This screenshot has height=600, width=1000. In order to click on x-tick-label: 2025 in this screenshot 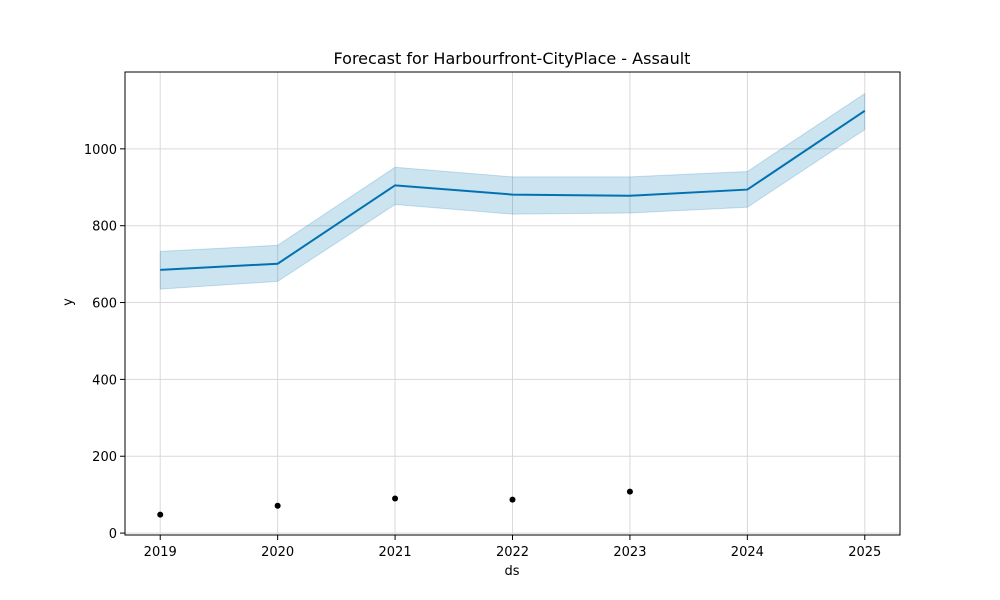, I will do `click(864, 552)`.